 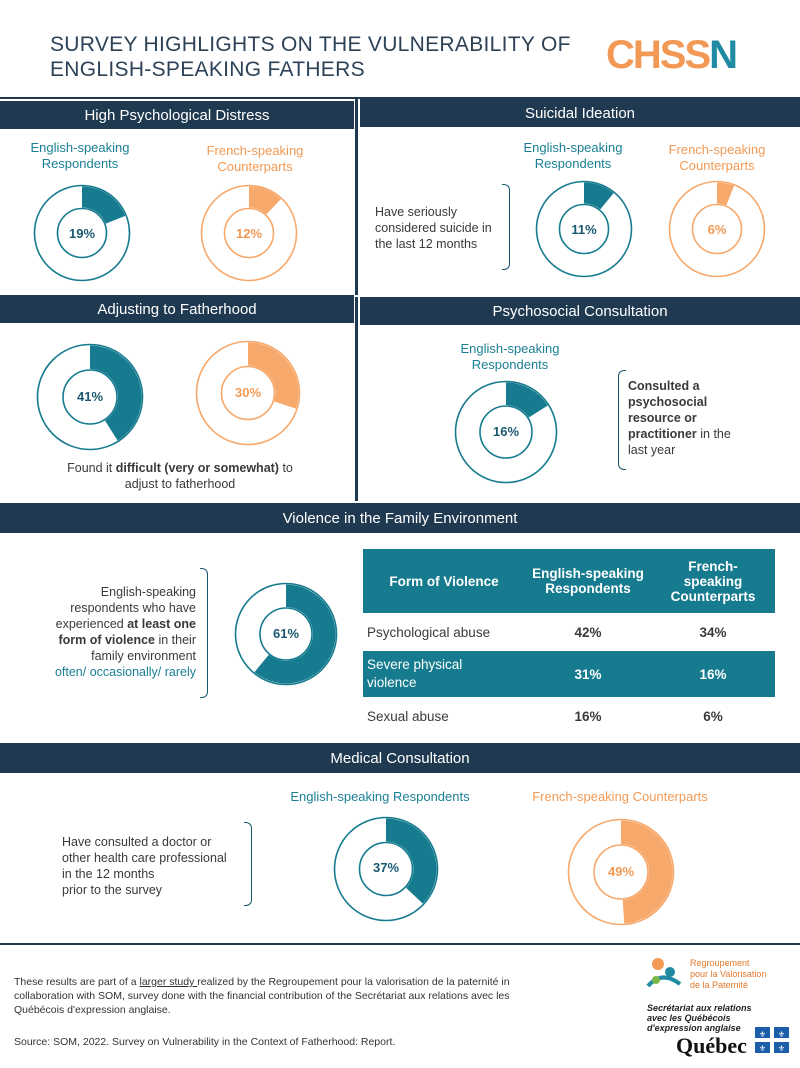 I want to click on medical-fr-value: 49%, so click(x=621, y=871).